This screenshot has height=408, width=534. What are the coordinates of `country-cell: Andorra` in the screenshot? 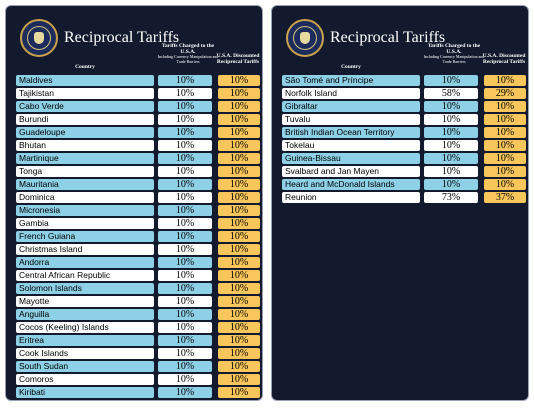 It's located at (85, 262).